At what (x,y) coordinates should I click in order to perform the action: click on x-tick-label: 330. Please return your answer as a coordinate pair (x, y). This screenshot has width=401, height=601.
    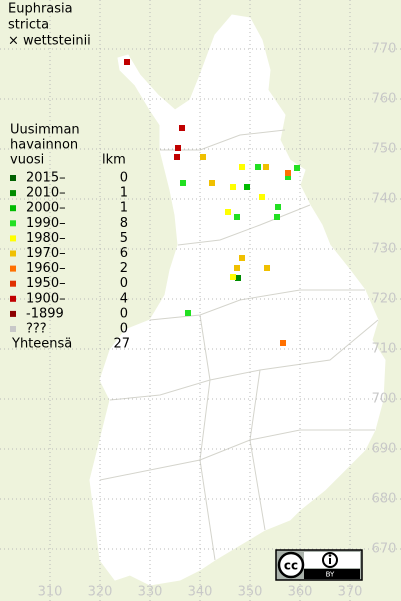
    Looking at the image, I should click on (150, 592).